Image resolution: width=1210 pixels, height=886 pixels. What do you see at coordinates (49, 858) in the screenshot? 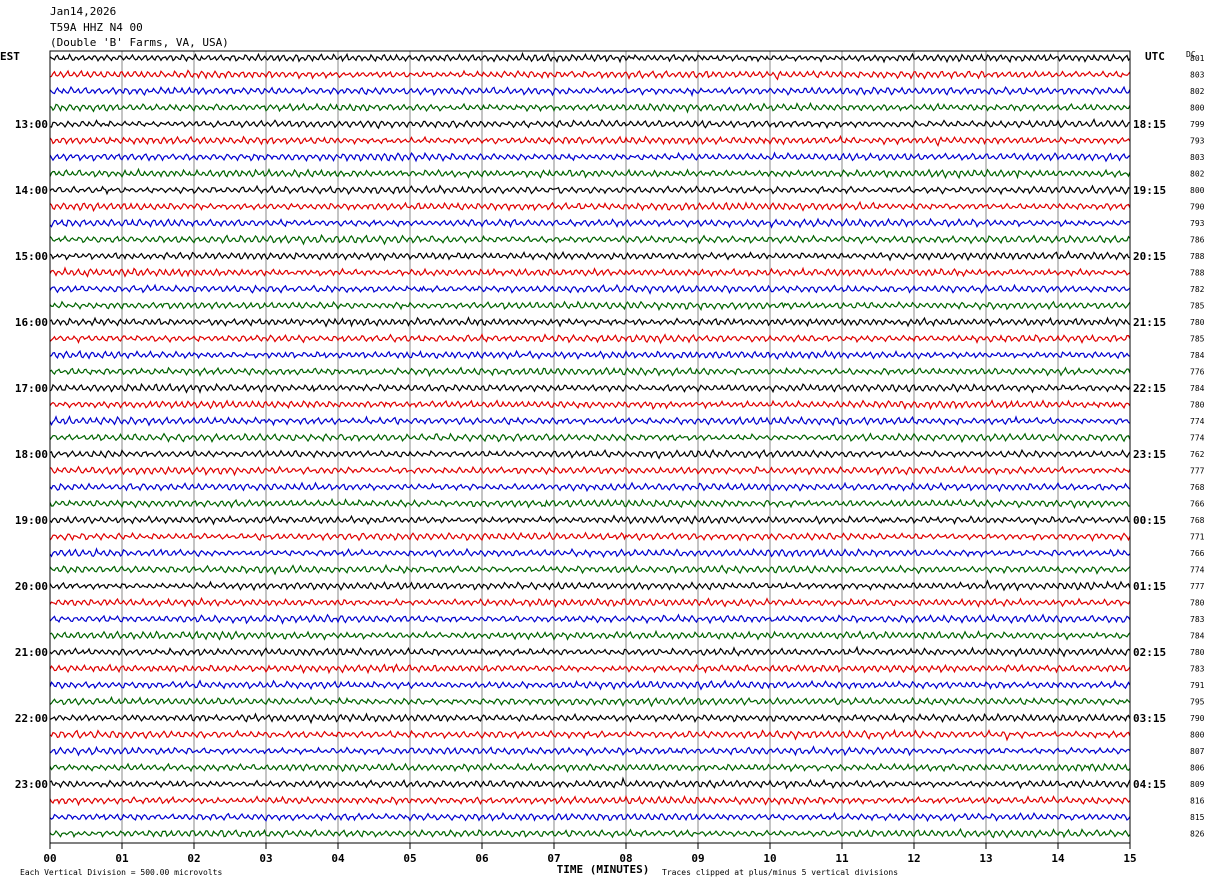
I see `x-tick-label: 00` at bounding box center [49, 858].